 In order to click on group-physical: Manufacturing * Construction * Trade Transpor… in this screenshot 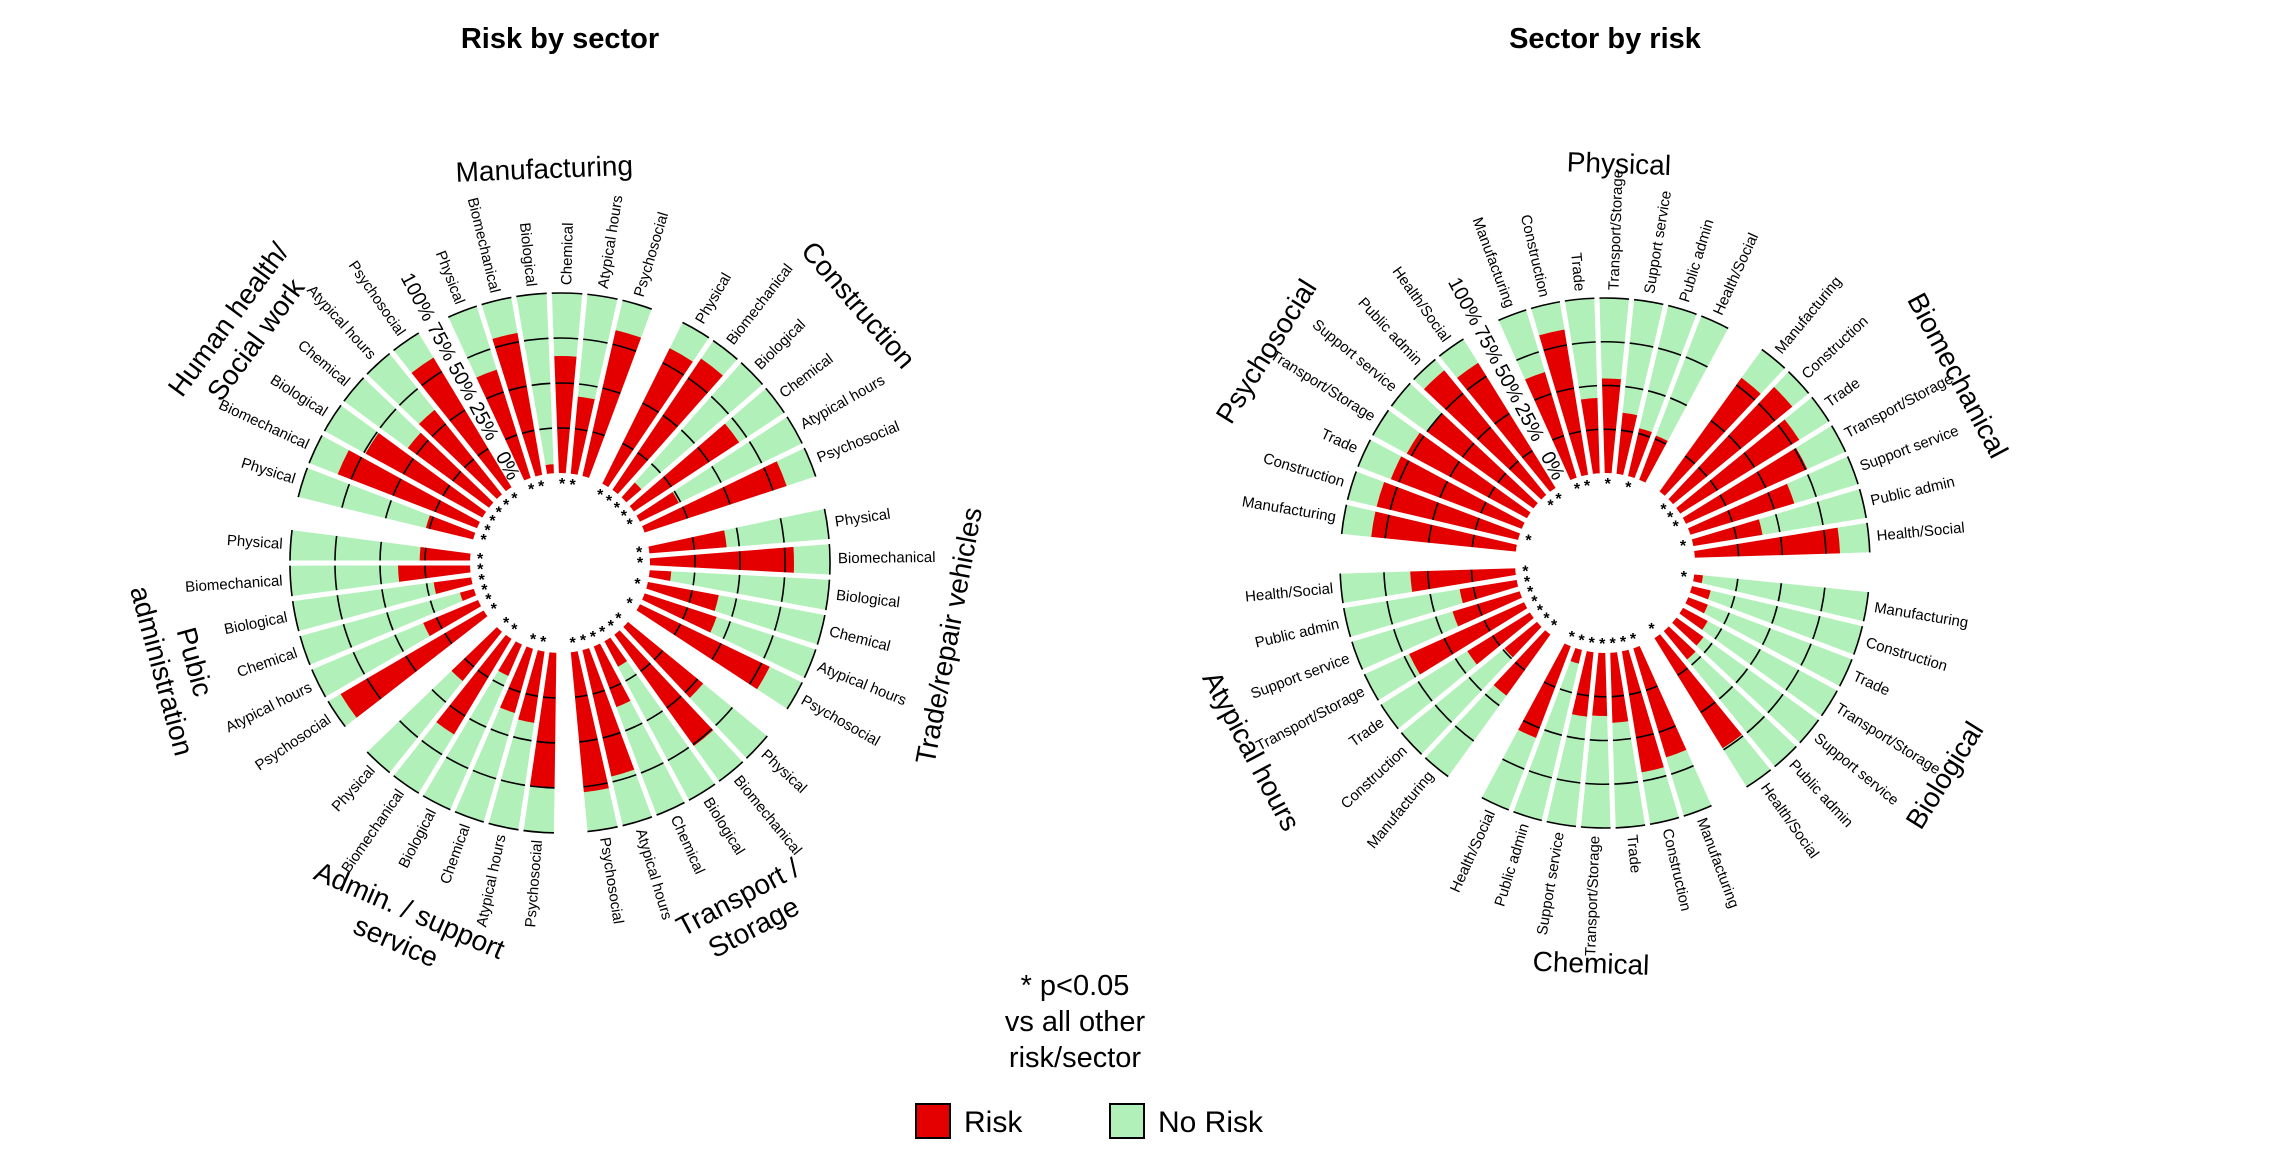, I will do `click(1615, 322)`.